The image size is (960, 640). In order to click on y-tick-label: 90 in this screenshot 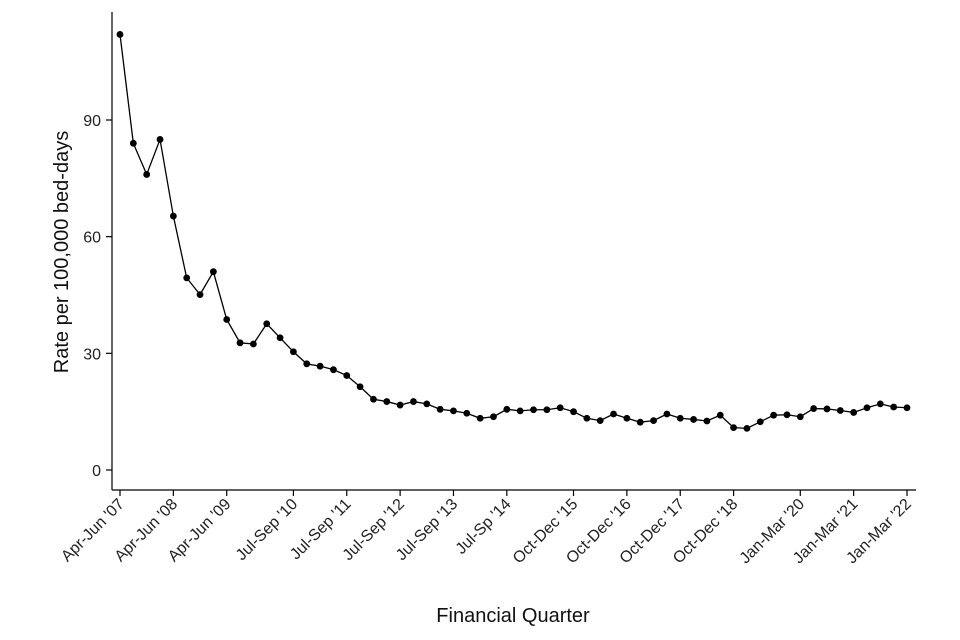, I will do `click(92, 121)`.